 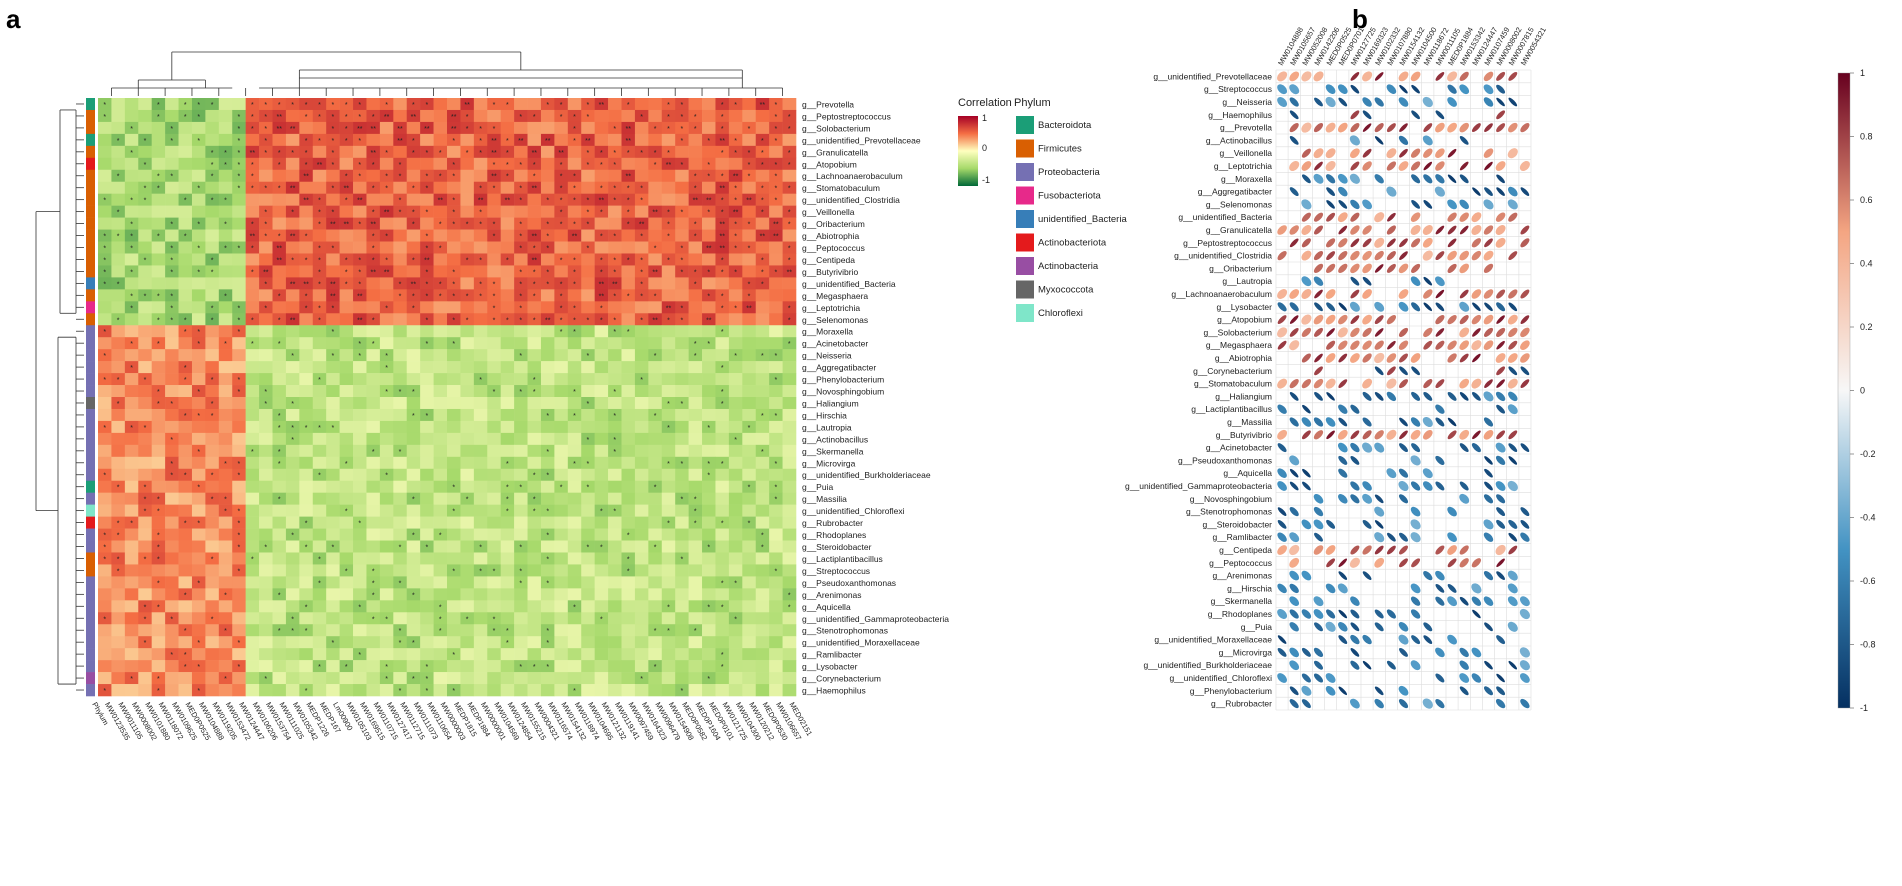 What do you see at coordinates (828, 212) in the screenshot?
I see `row-label: g__Veillonella` at bounding box center [828, 212].